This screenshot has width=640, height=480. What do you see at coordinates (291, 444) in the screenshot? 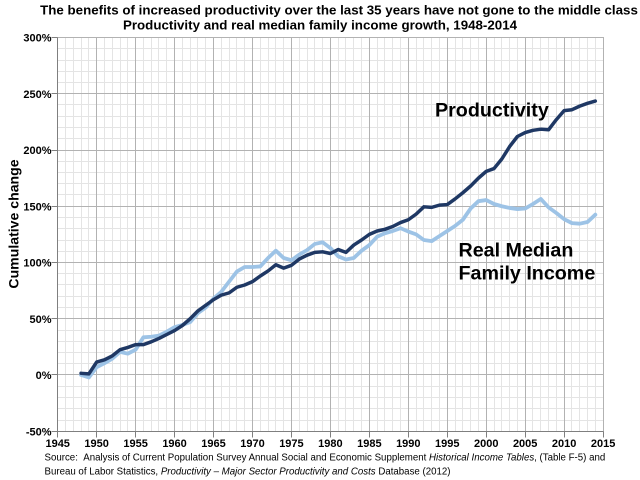
I see `svg-text: 1975` at bounding box center [291, 444].